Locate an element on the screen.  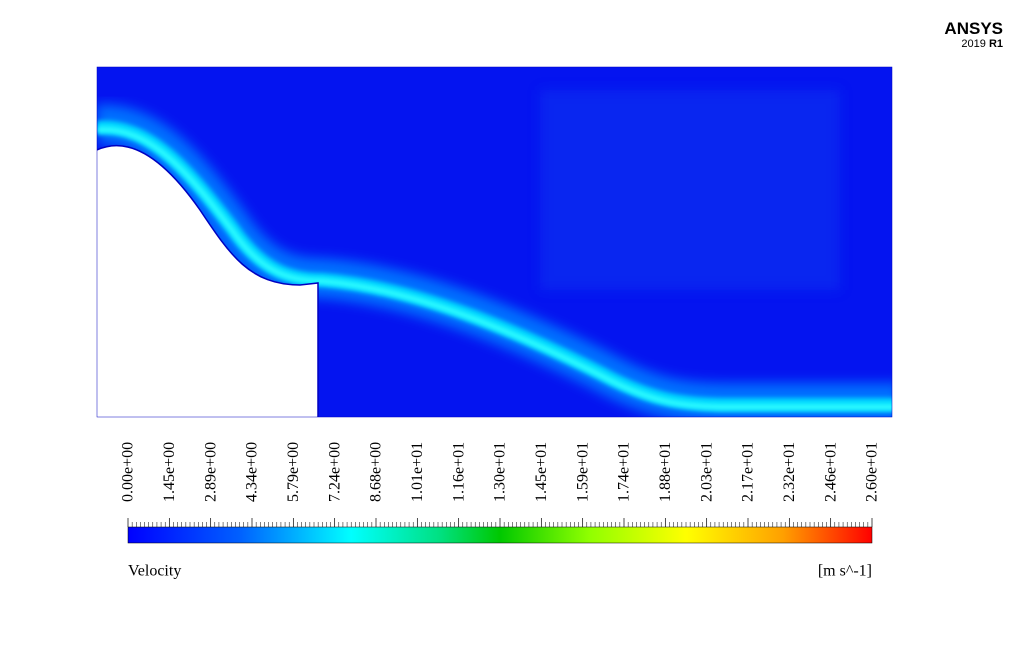
logo-release: R1 is located at coordinates (996, 44).